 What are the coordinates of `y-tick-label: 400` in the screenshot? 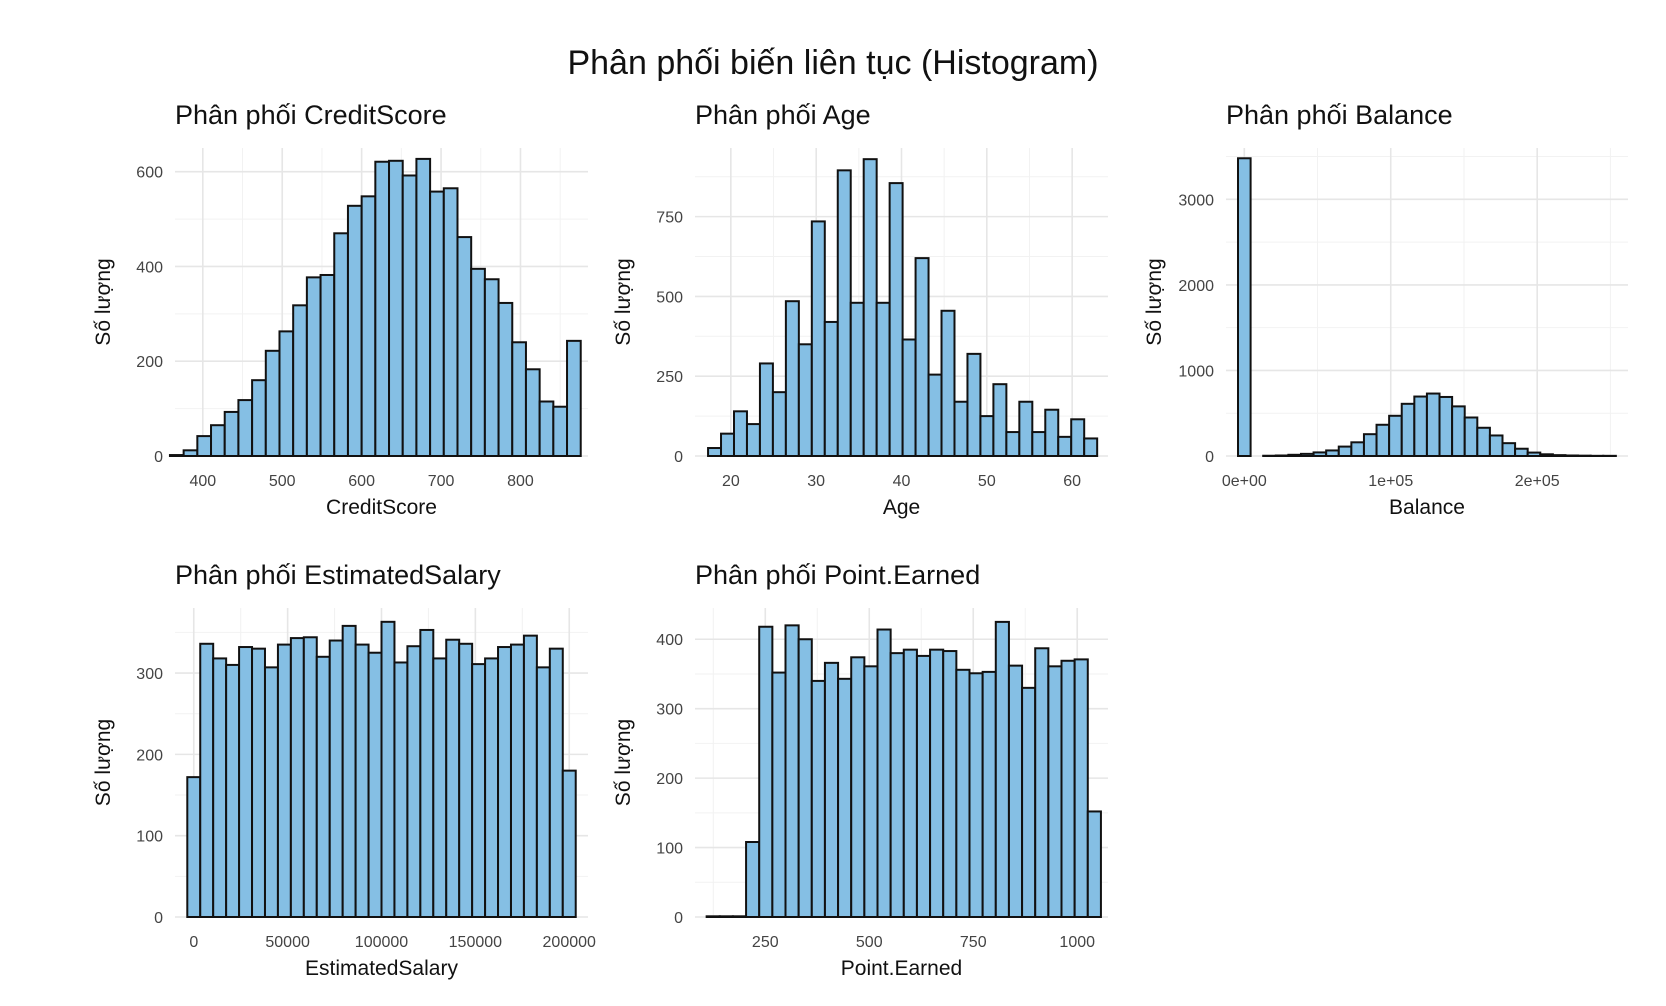 It's located at (669, 640).